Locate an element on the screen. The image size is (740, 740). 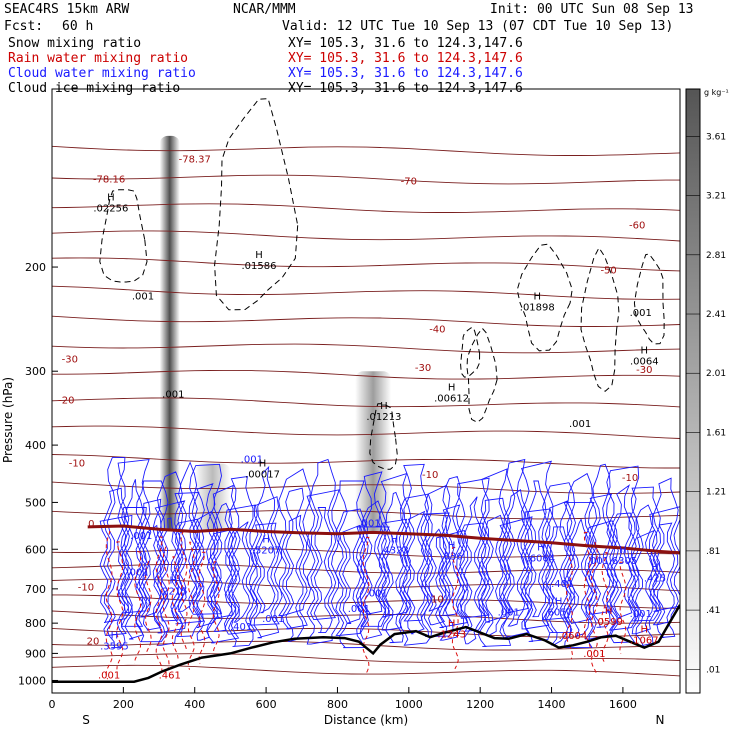
snow-column is located at coordinates (212, 497).